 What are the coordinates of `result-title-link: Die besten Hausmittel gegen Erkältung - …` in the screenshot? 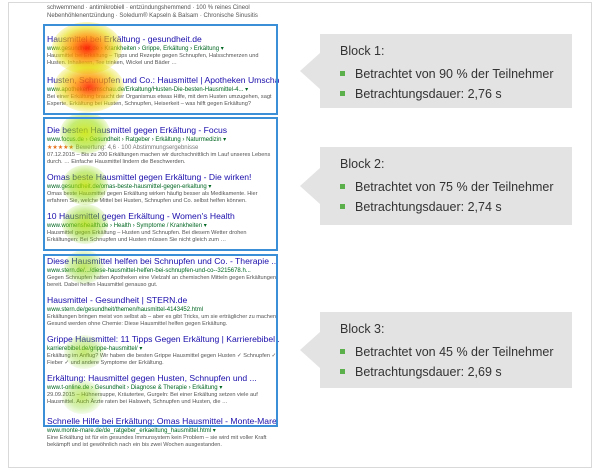 It's located at (137, 130).